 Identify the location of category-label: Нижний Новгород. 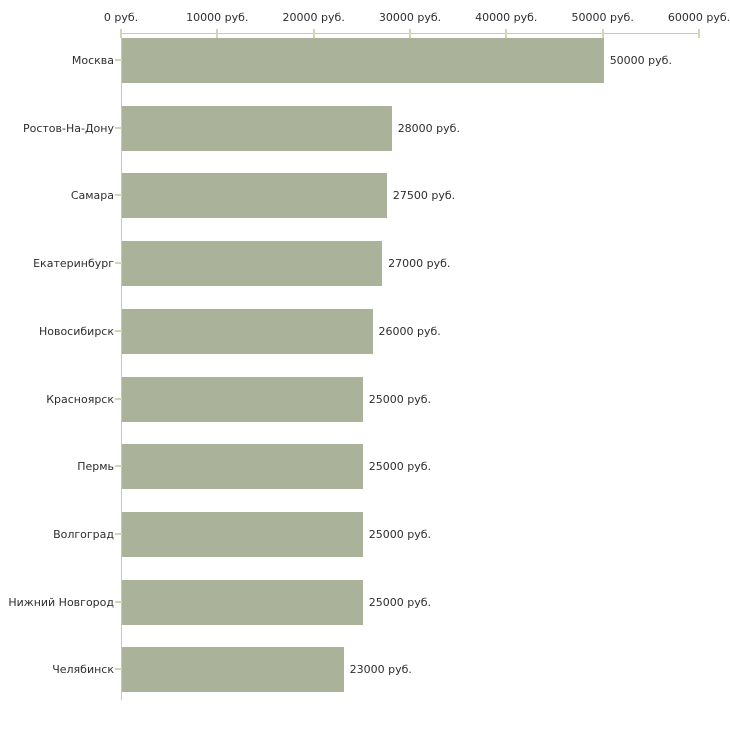
(61, 602).